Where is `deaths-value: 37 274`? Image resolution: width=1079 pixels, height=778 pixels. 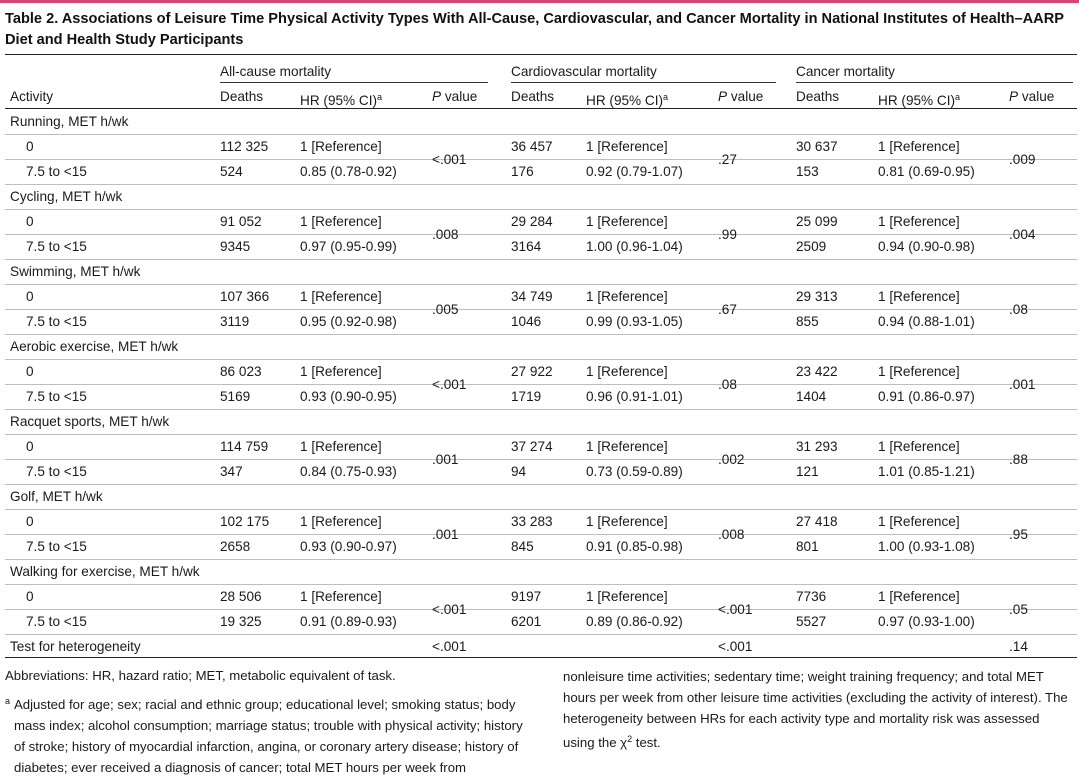
deaths-value: 37 274 is located at coordinates (532, 446).